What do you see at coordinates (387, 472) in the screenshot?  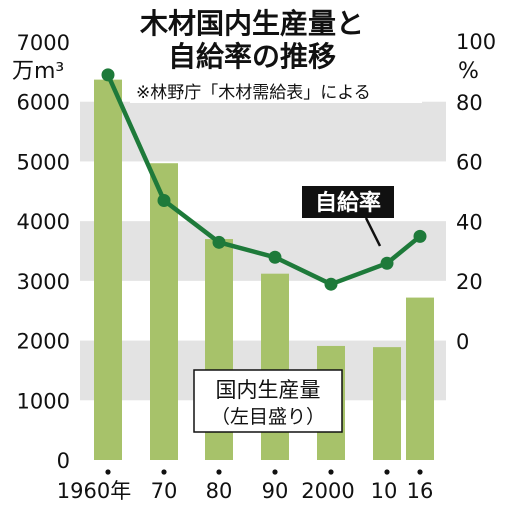 I see `x-tick-mark-2010` at bounding box center [387, 472].